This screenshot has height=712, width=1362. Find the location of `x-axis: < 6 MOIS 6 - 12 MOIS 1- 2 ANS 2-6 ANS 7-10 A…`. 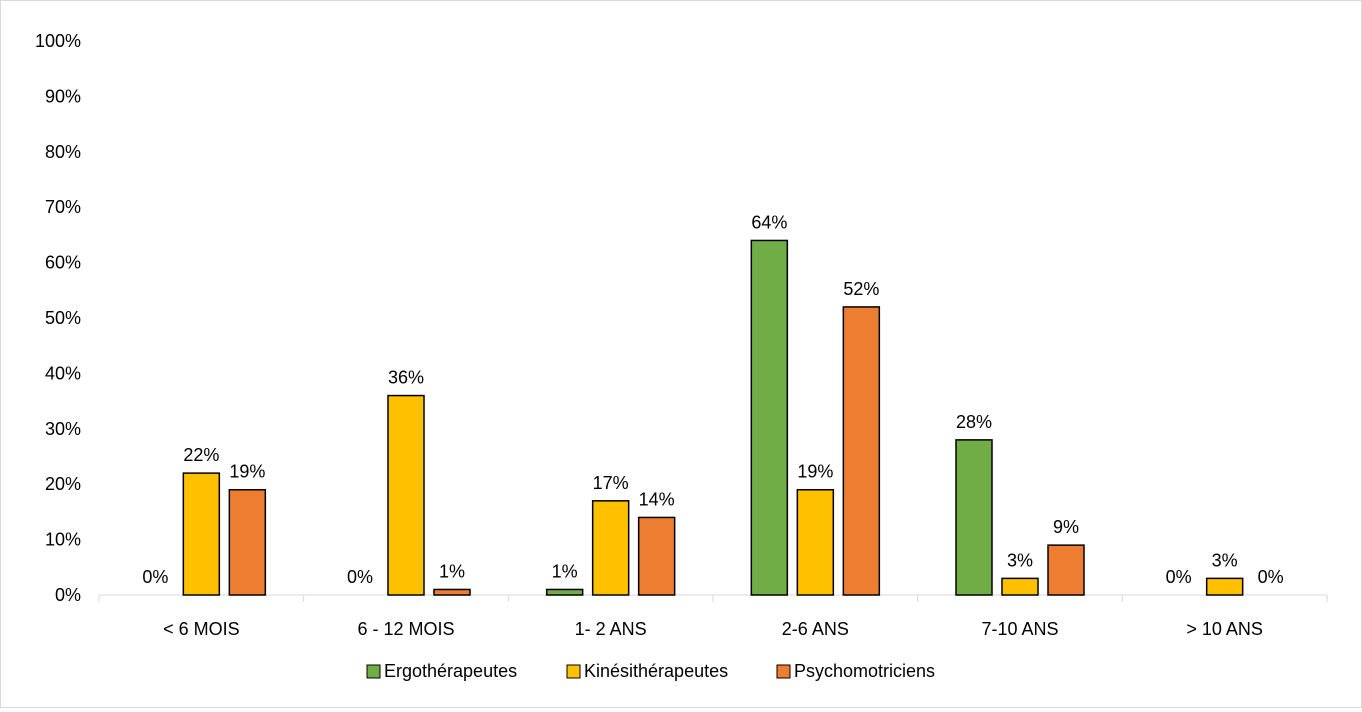

x-axis: < 6 MOIS 6 - 12 MOIS 1- 2 ANS 2-6 ANS 7-10 A… is located at coordinates (713, 617).